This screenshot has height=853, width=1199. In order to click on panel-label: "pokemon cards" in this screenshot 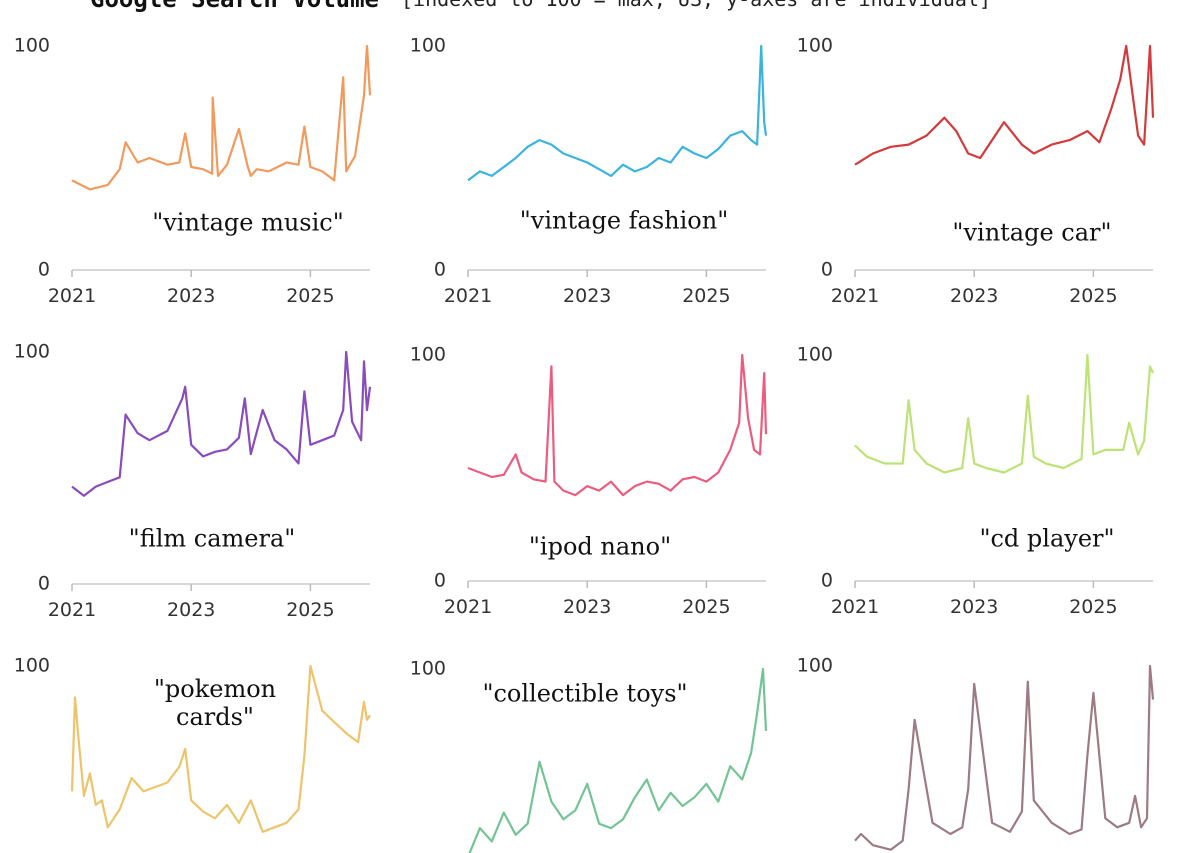, I will do `click(215, 703)`.